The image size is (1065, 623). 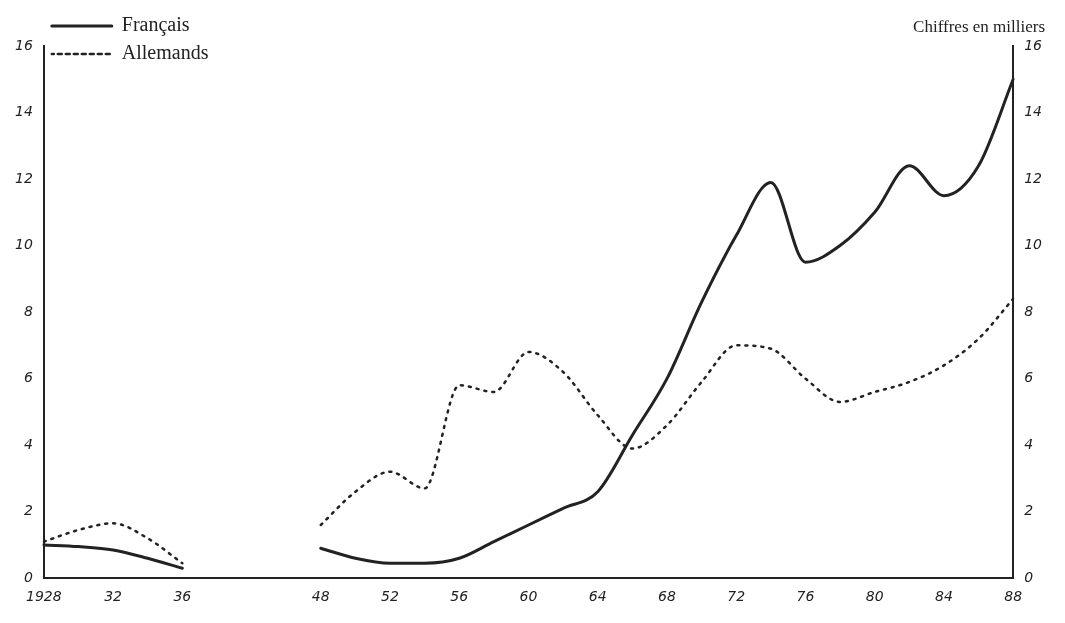 What do you see at coordinates (1029, 310) in the screenshot?
I see `y2-tick-label: 8` at bounding box center [1029, 310].